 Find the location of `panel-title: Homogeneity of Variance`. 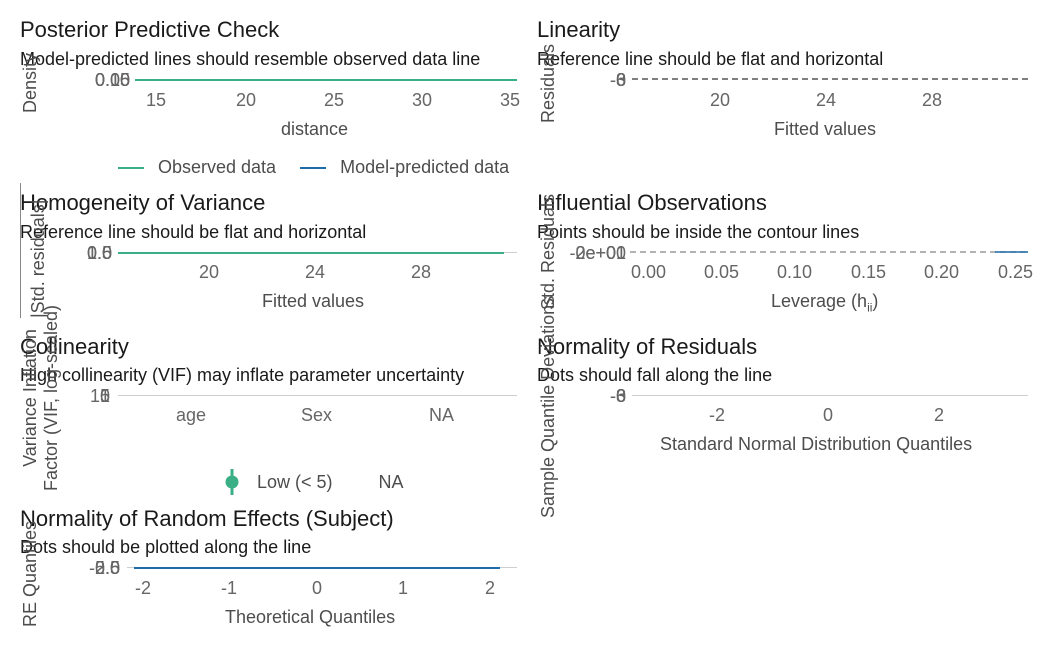

panel-title: Homogeneity of Variance is located at coordinates (143, 202).